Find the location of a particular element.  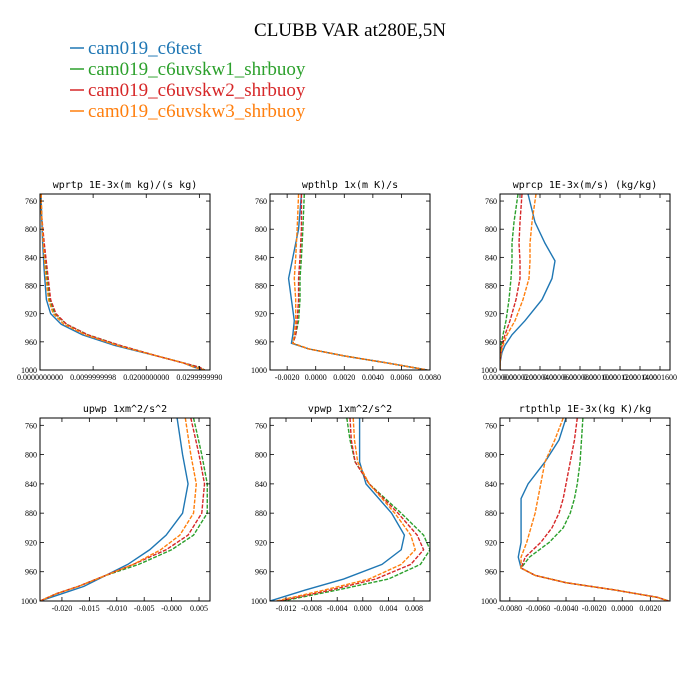

x-tick-label: -0.005 is located at coordinates (144, 608).